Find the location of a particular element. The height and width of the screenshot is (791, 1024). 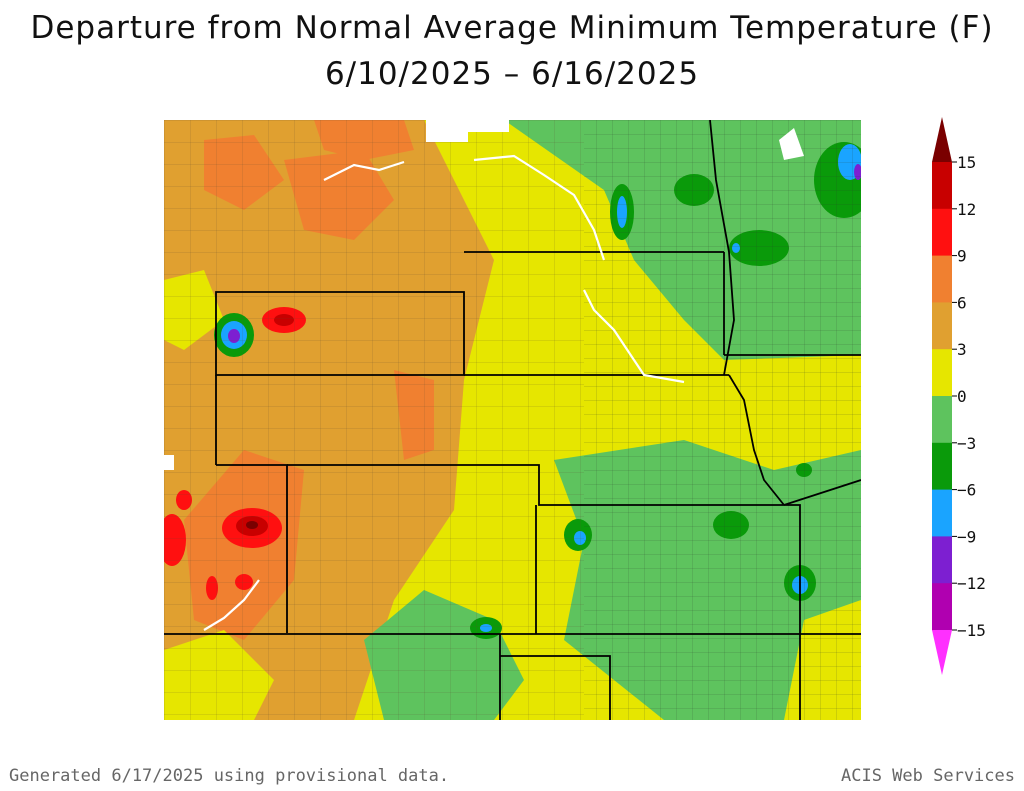

legend-tick-label: −6 is located at coordinates (966, 490).